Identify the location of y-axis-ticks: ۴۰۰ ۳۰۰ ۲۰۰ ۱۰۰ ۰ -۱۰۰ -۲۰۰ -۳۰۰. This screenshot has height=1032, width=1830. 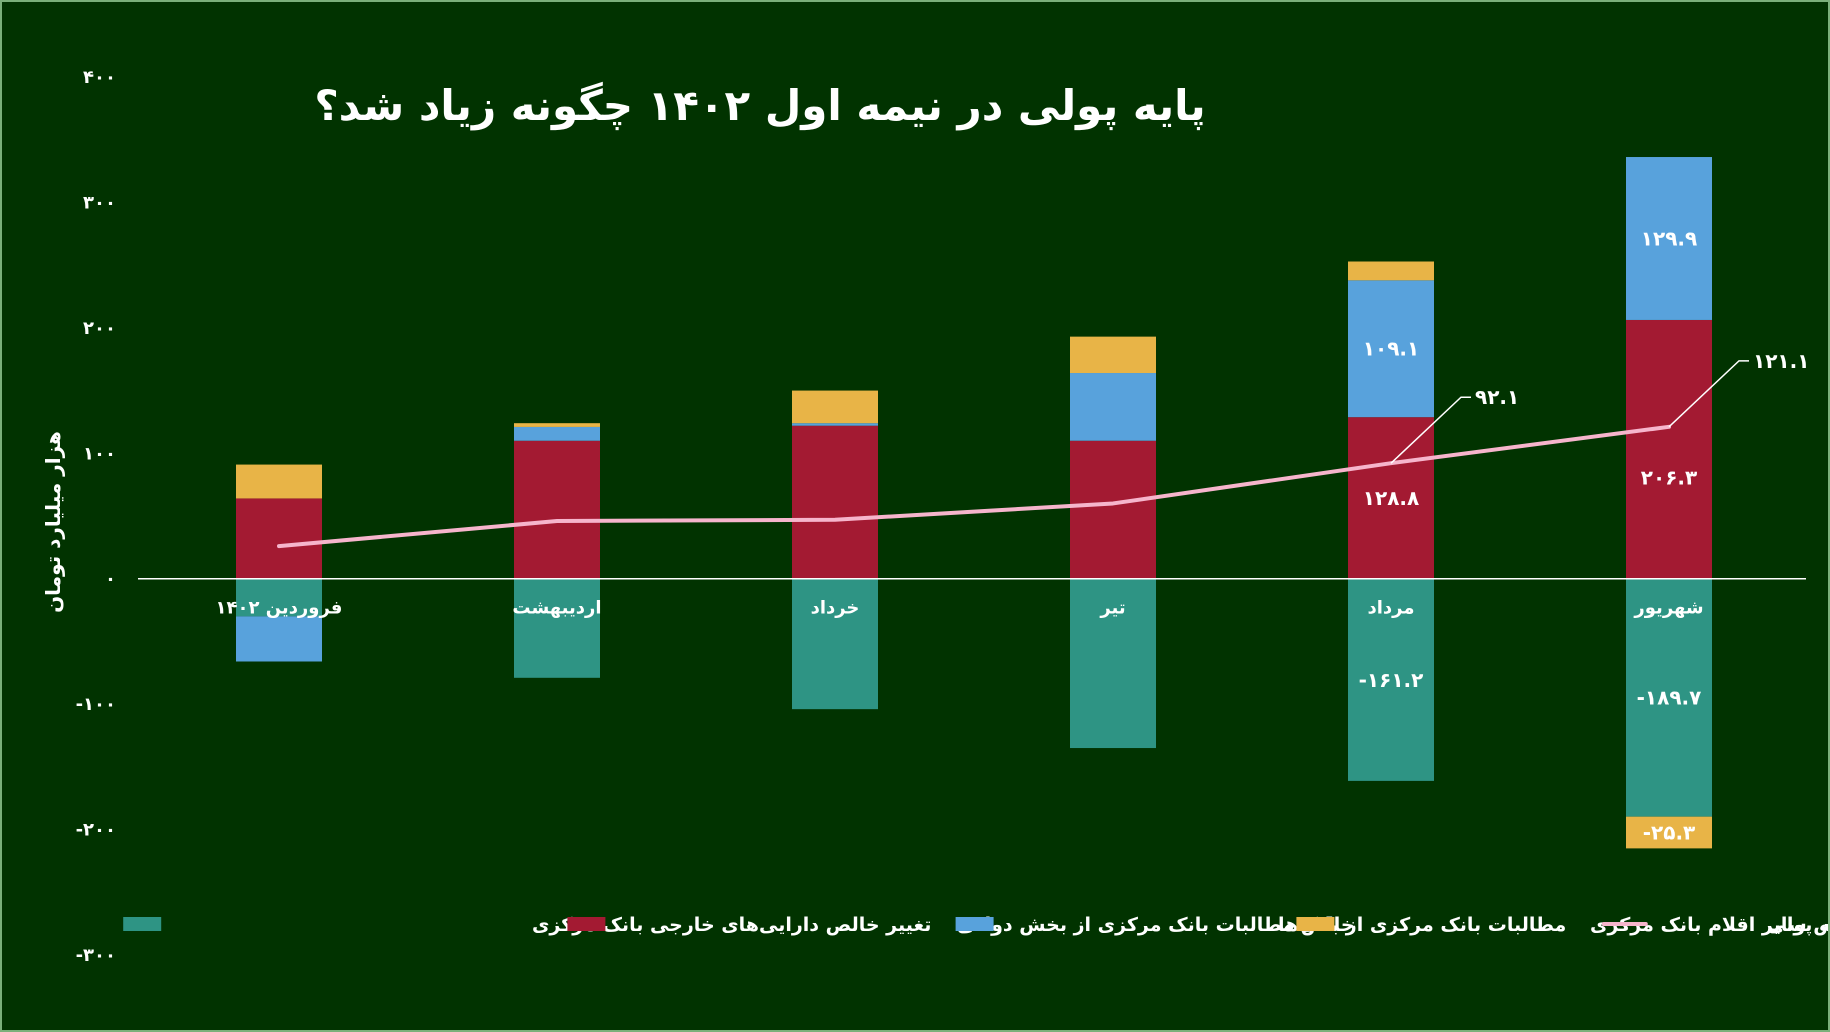
(96, 516).